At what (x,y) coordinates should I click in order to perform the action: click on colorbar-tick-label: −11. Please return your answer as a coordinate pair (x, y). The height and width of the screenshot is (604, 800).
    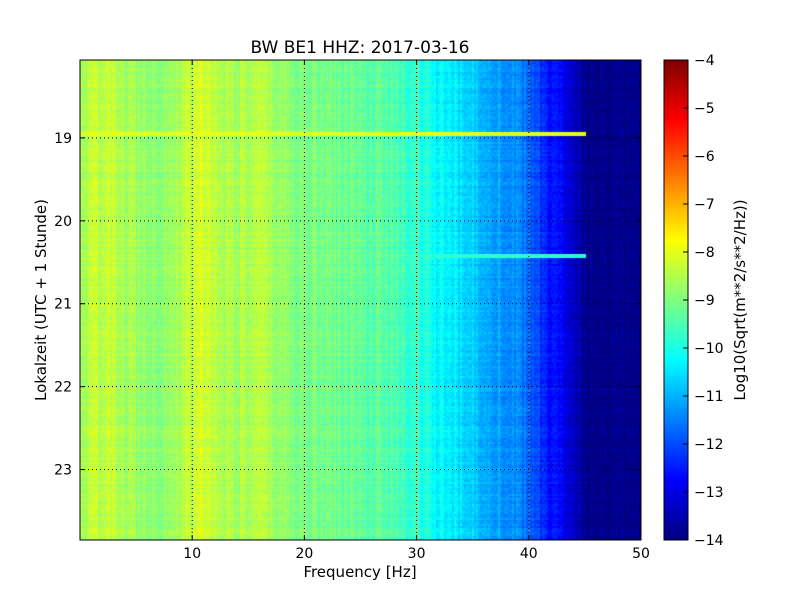
    Looking at the image, I should click on (709, 397).